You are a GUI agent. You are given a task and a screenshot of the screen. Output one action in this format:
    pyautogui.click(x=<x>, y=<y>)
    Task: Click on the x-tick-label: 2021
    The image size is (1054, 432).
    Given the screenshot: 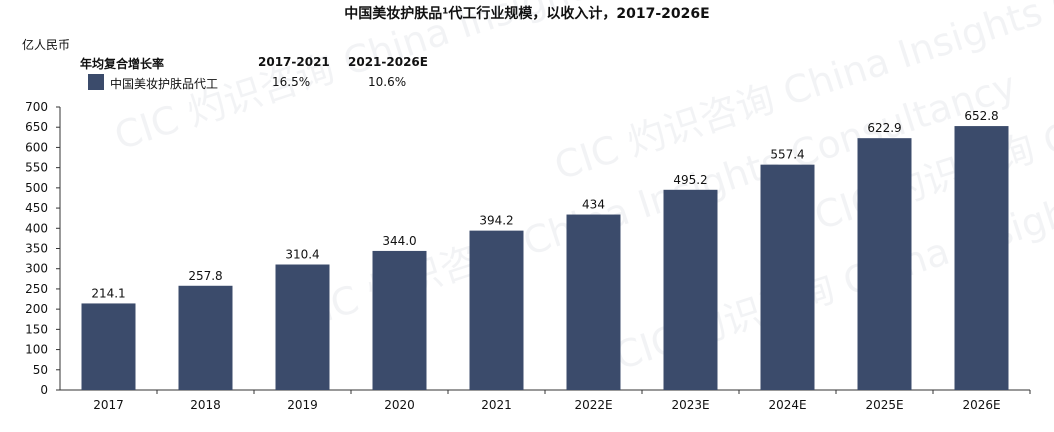 What is the action you would take?
    pyautogui.click(x=496, y=405)
    